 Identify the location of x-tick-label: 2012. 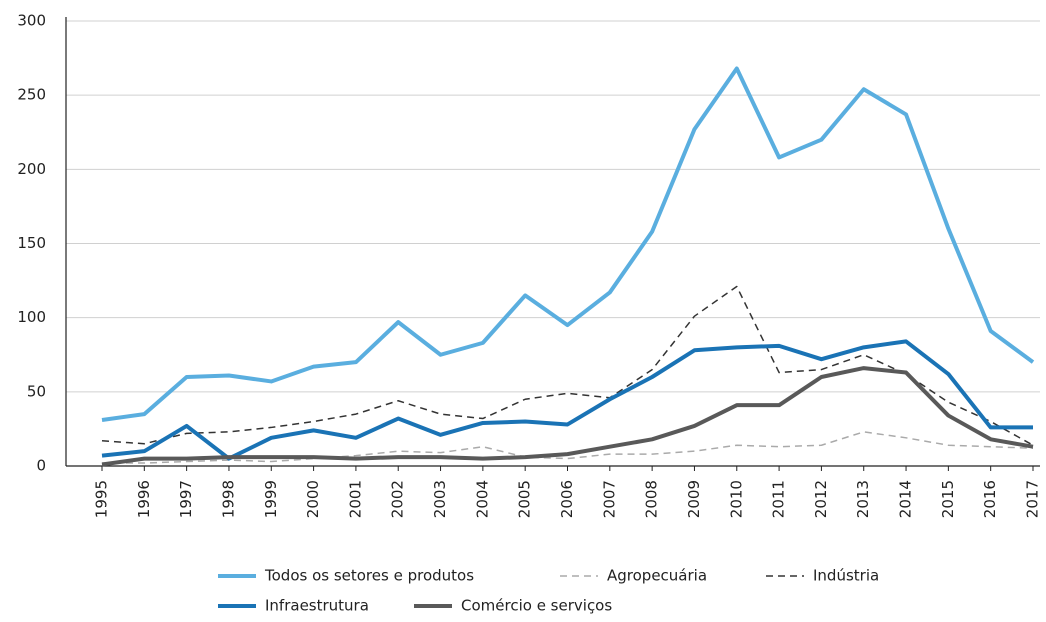
(821, 499).